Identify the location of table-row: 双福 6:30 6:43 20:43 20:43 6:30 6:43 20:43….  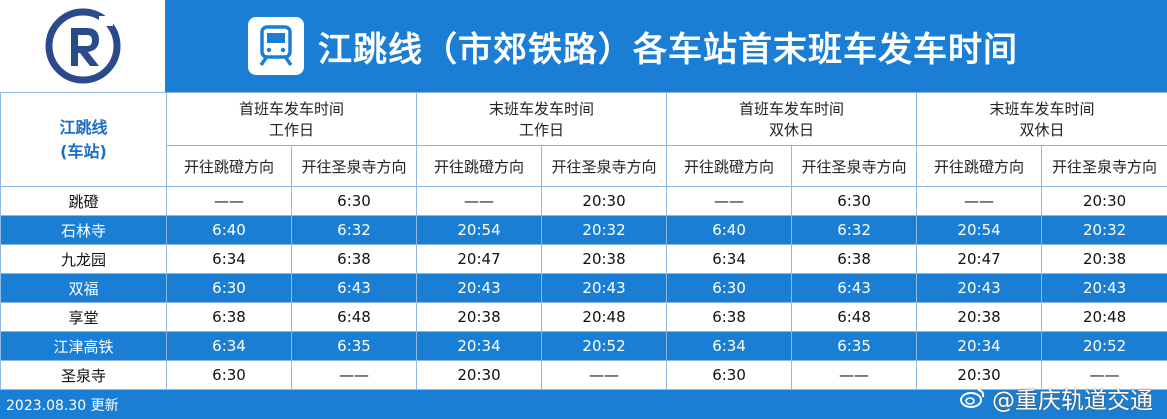
(583, 288).